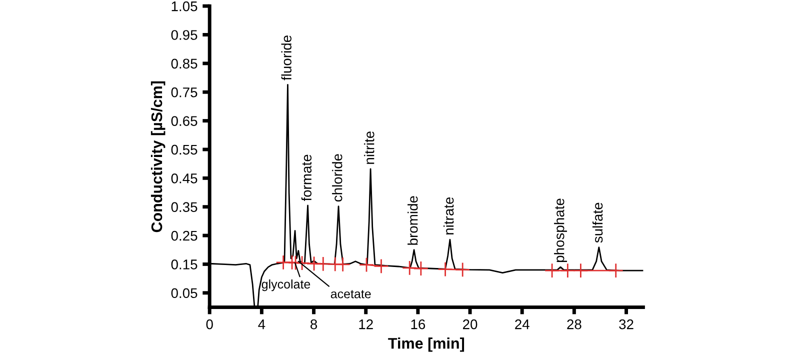  I want to click on x-tick-label: 24, so click(522, 324).